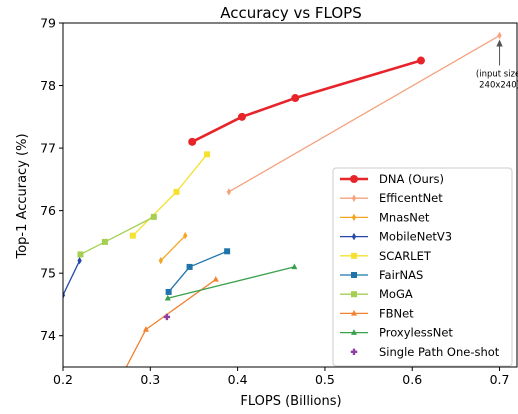 This screenshot has height=414, width=518. I want to click on legend-entry-9: Single Path One-shot, so click(425, 352).